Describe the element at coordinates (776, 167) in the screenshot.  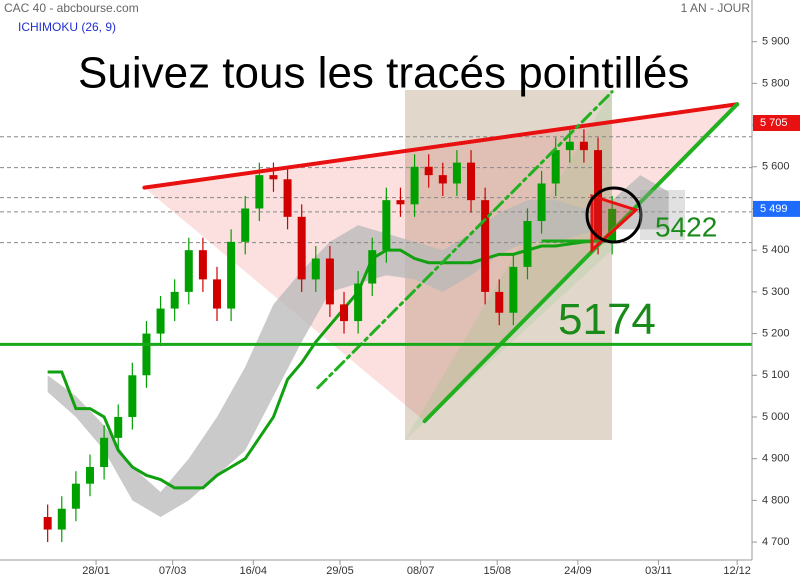
I see `y-tick-label: 5 600` at that location.